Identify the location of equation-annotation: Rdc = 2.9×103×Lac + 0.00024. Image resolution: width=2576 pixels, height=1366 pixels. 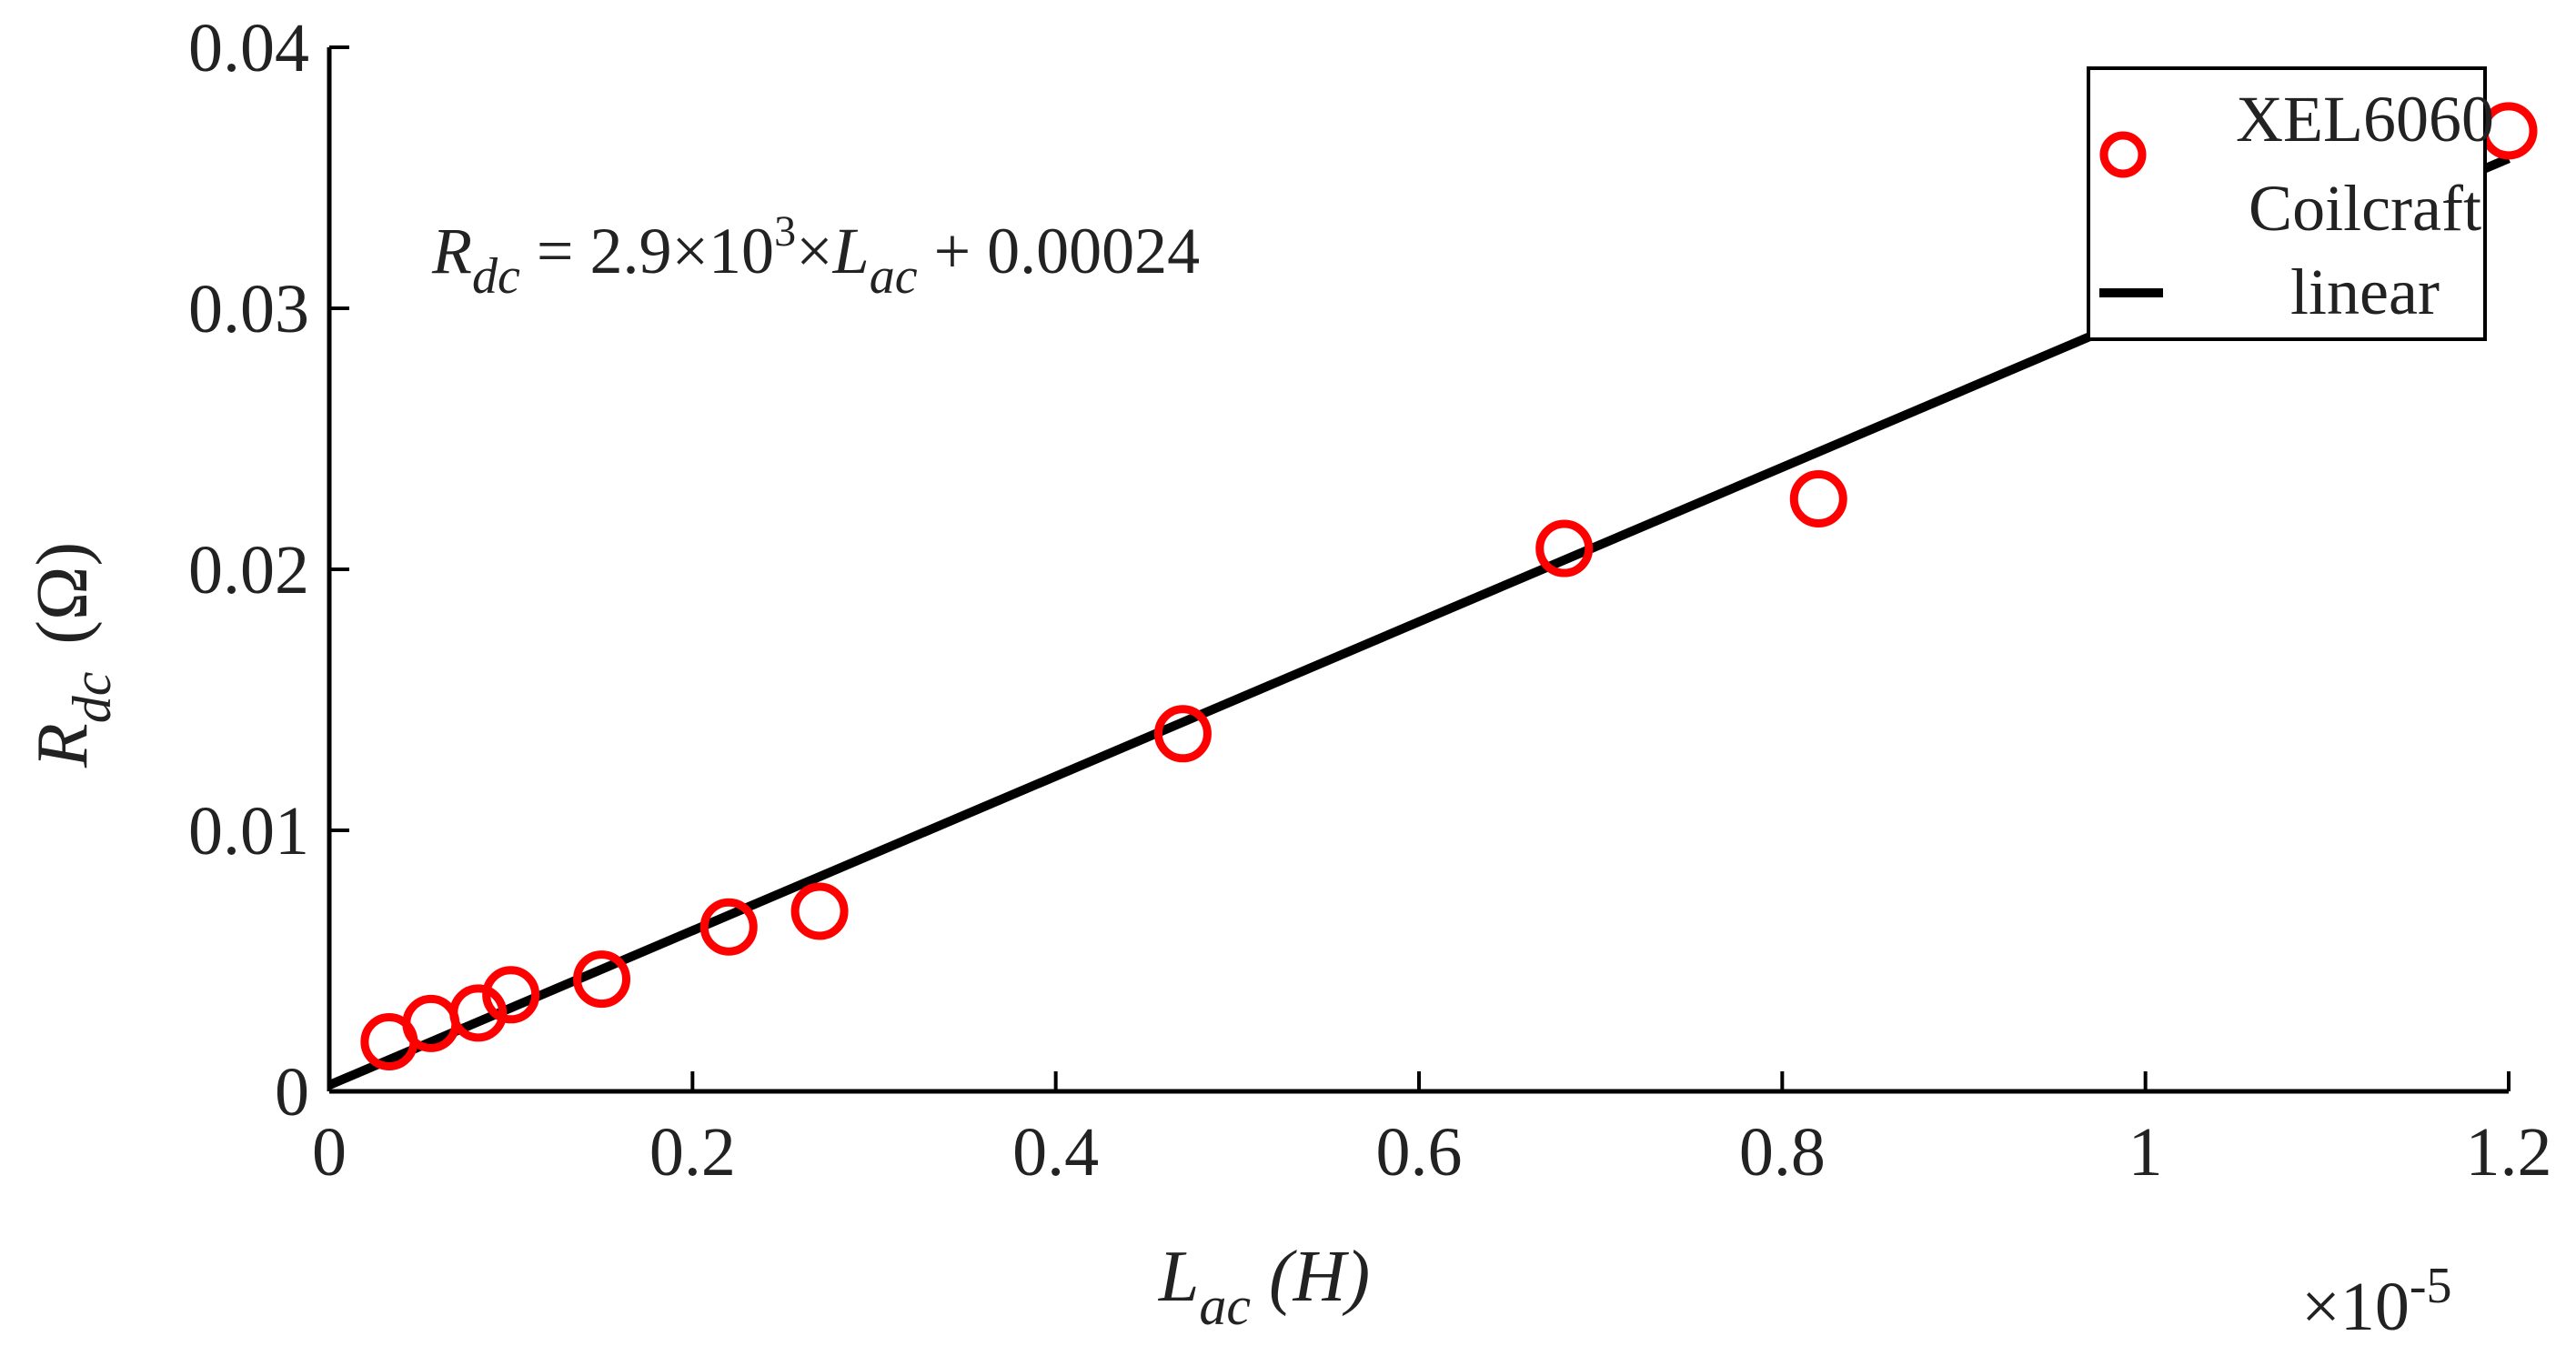
(815, 256).